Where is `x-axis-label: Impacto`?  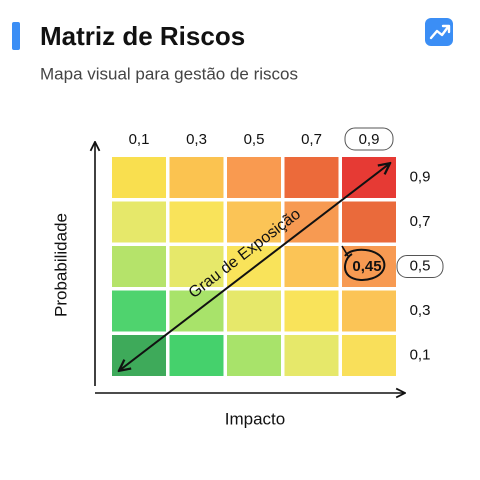
x-axis-label: Impacto is located at coordinates (255, 418).